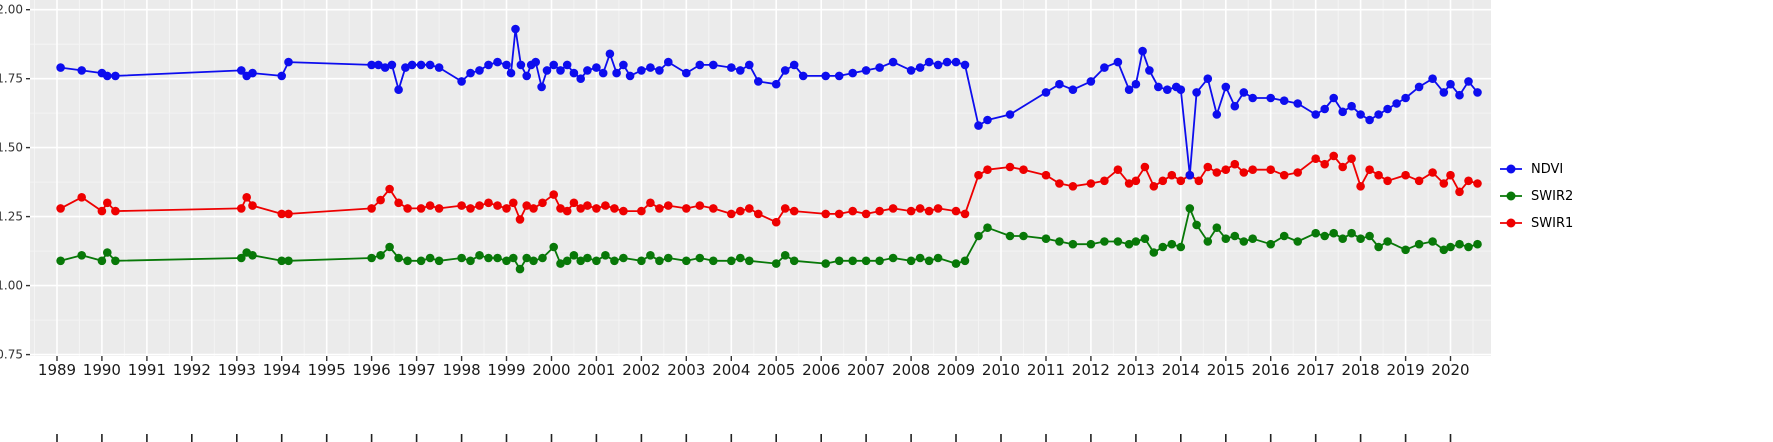 The width and height of the screenshot is (1773, 442). I want to click on x-tick-label: 2017, so click(1316, 370).